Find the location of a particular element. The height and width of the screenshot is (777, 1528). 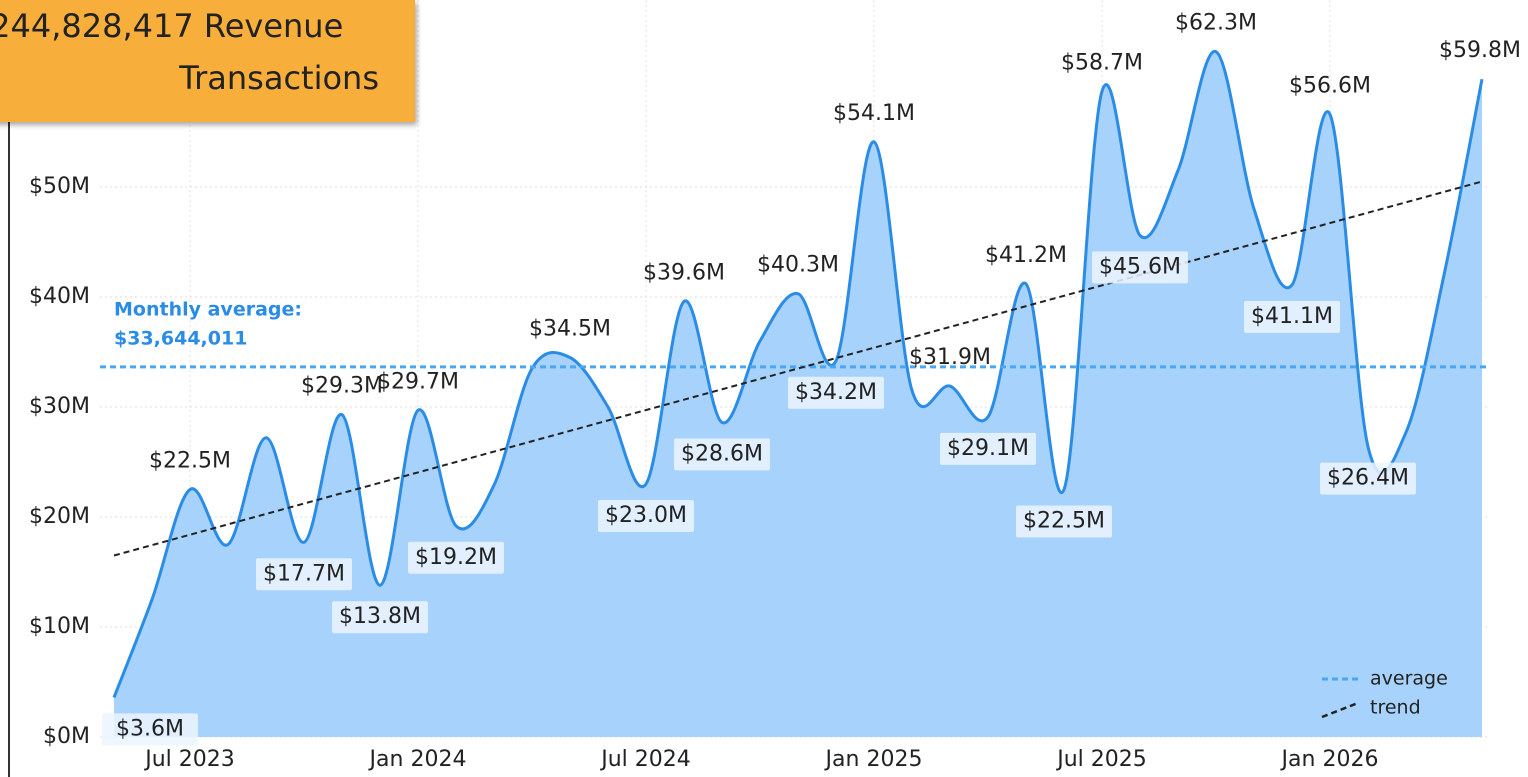

value-label: $29.1M is located at coordinates (988, 448).